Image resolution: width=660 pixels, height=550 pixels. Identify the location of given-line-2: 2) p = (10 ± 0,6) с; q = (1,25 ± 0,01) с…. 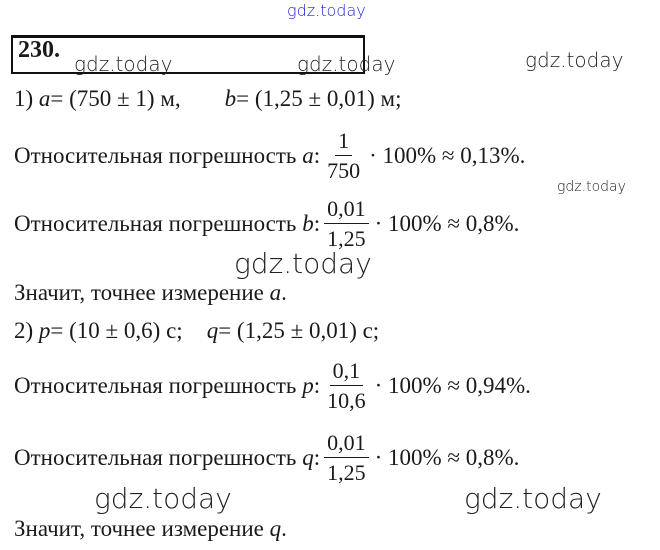
(196, 331).